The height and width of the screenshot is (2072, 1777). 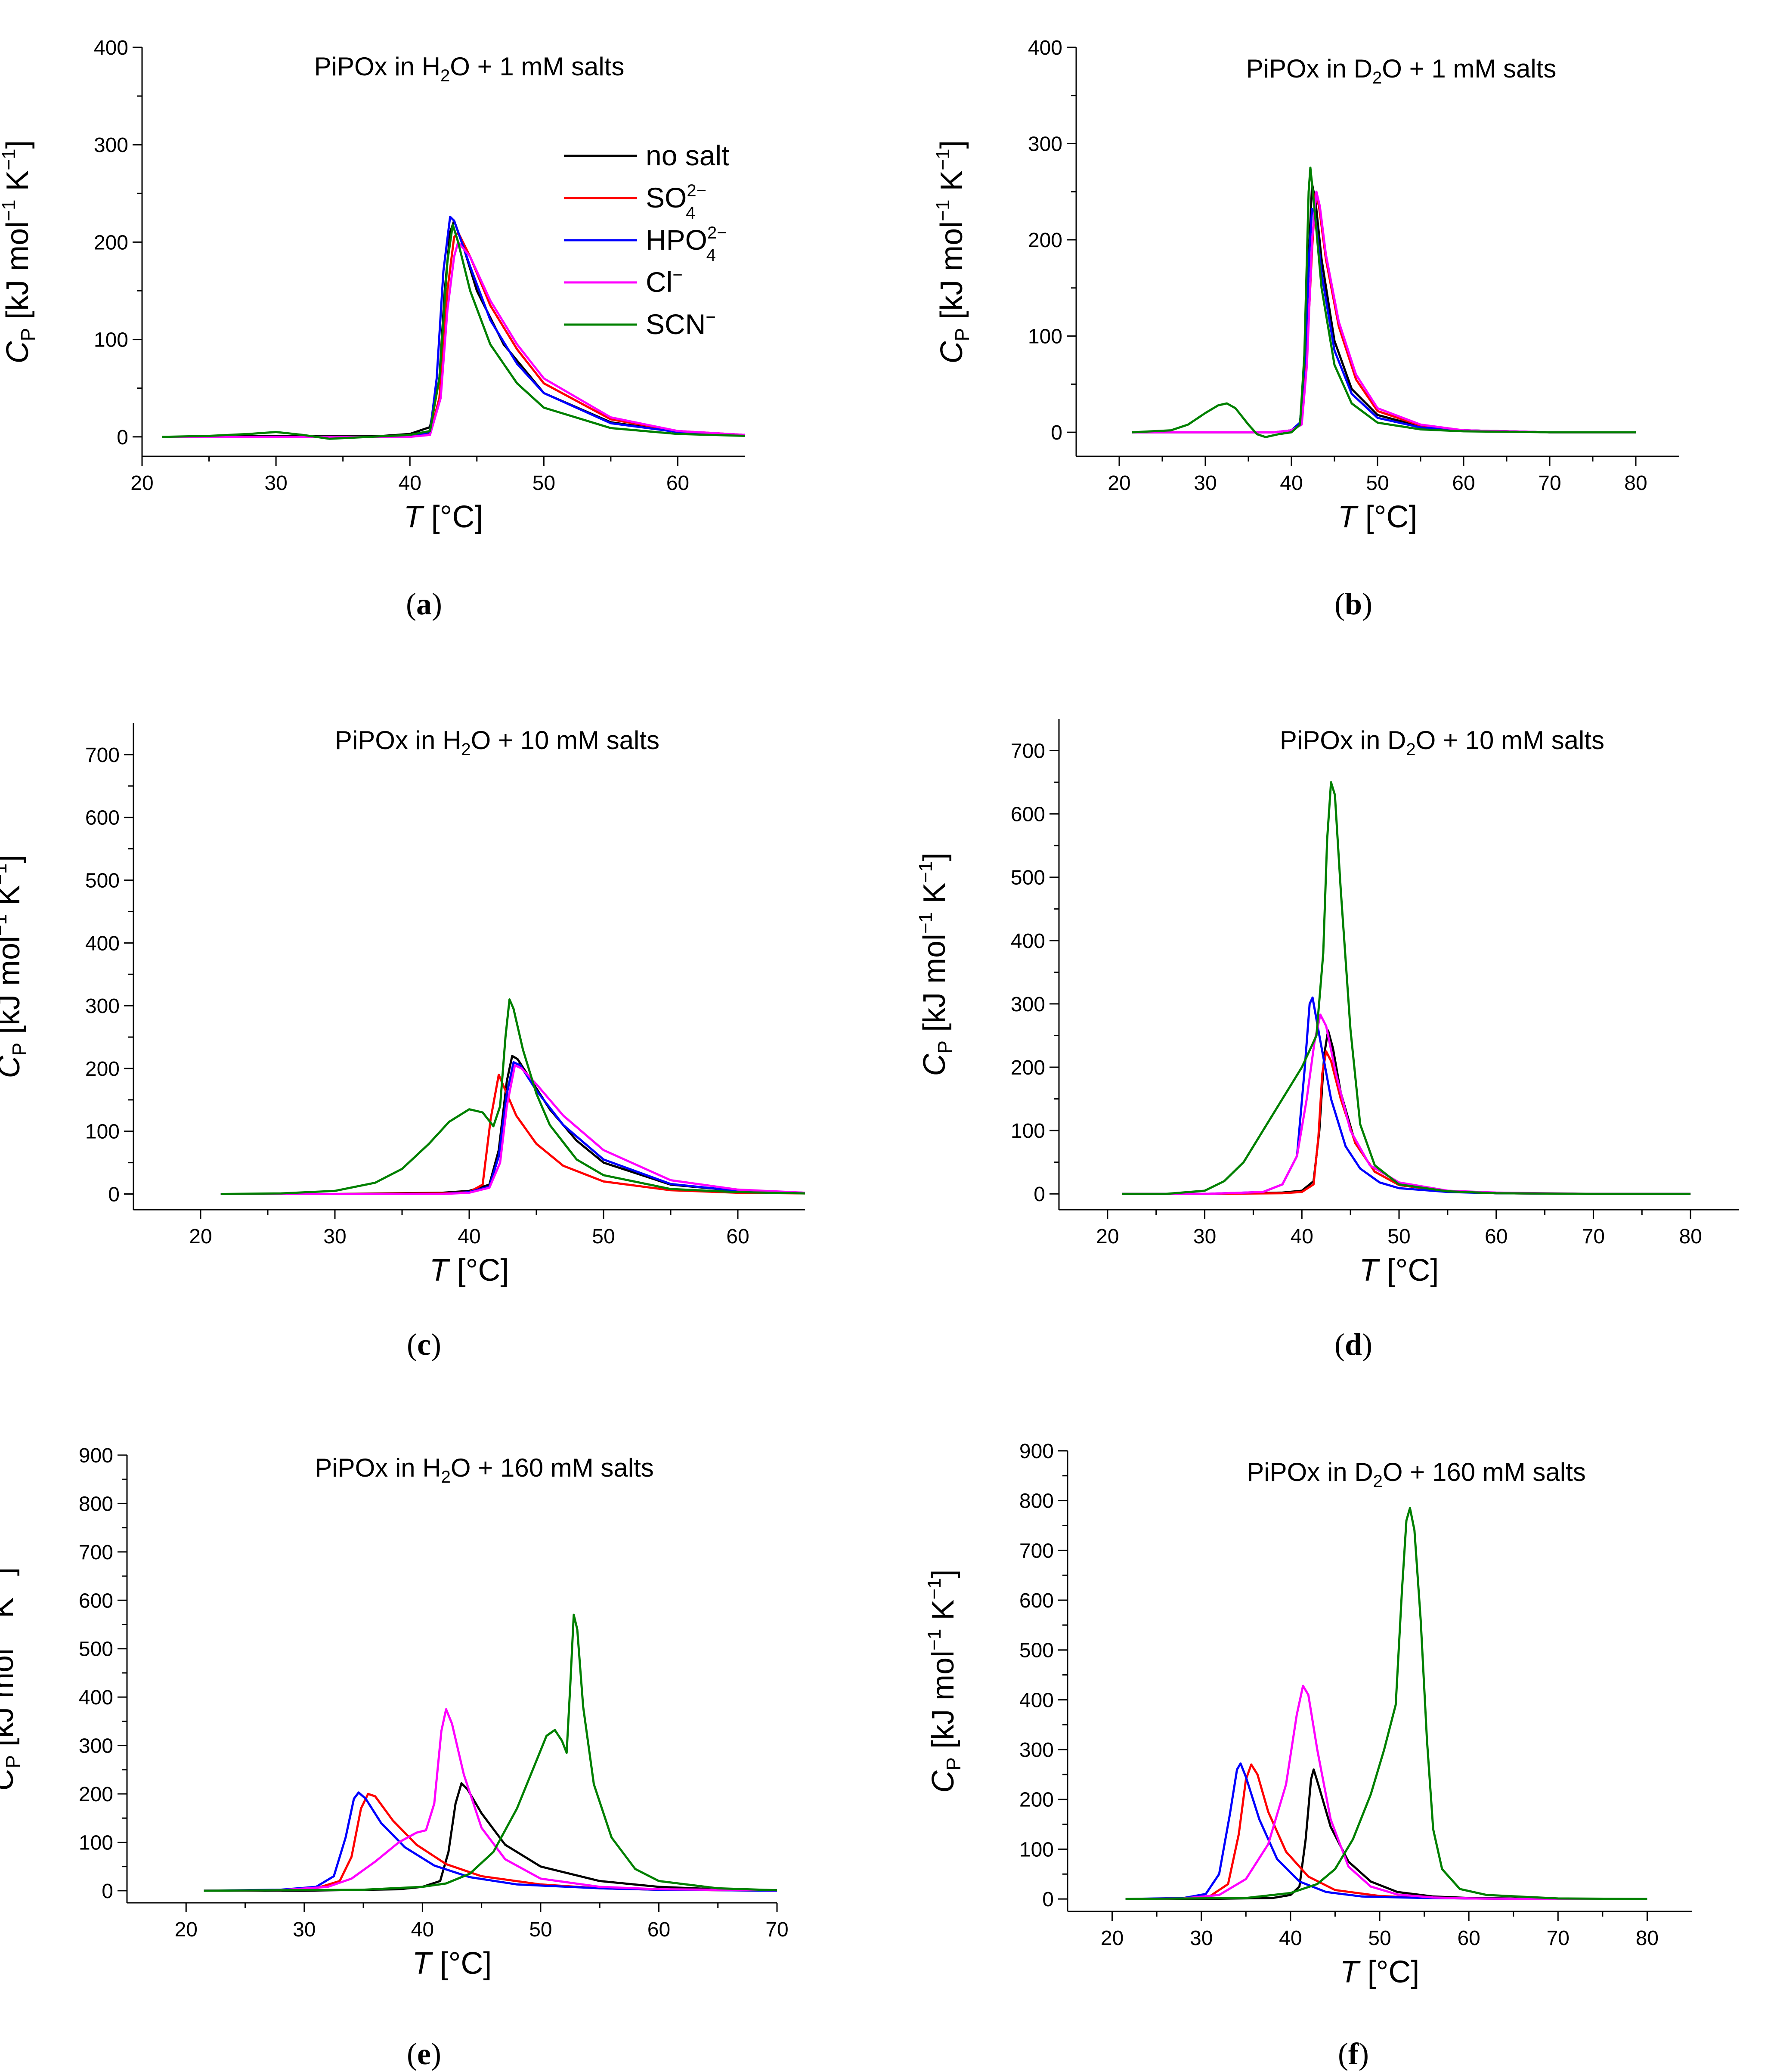 What do you see at coordinates (1401, 70) in the screenshot?
I see `panel-title: PiPOx in D2O + 1 mM salts` at bounding box center [1401, 70].